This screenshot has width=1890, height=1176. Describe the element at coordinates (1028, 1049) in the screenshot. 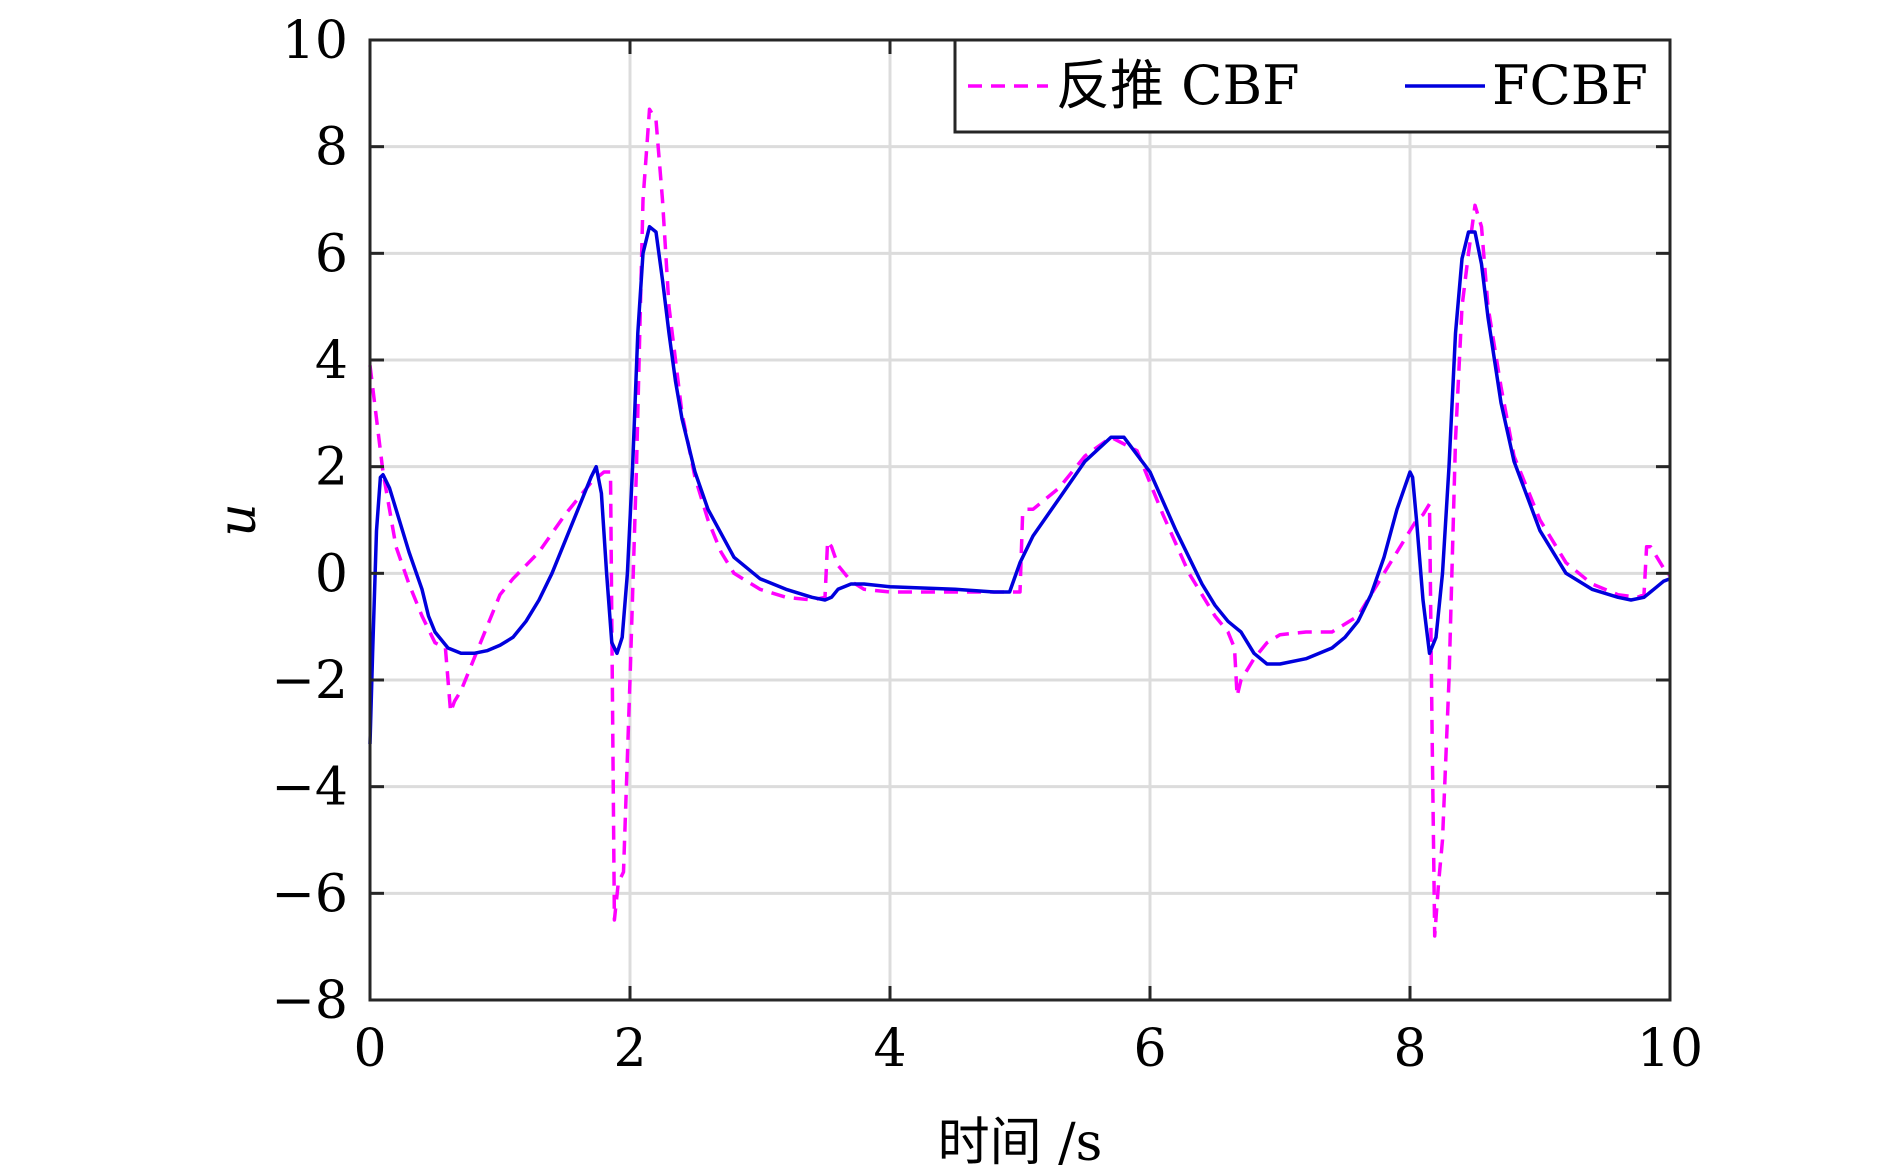

I see `x-tick-labels: 0 2 4 6 8 10` at that location.